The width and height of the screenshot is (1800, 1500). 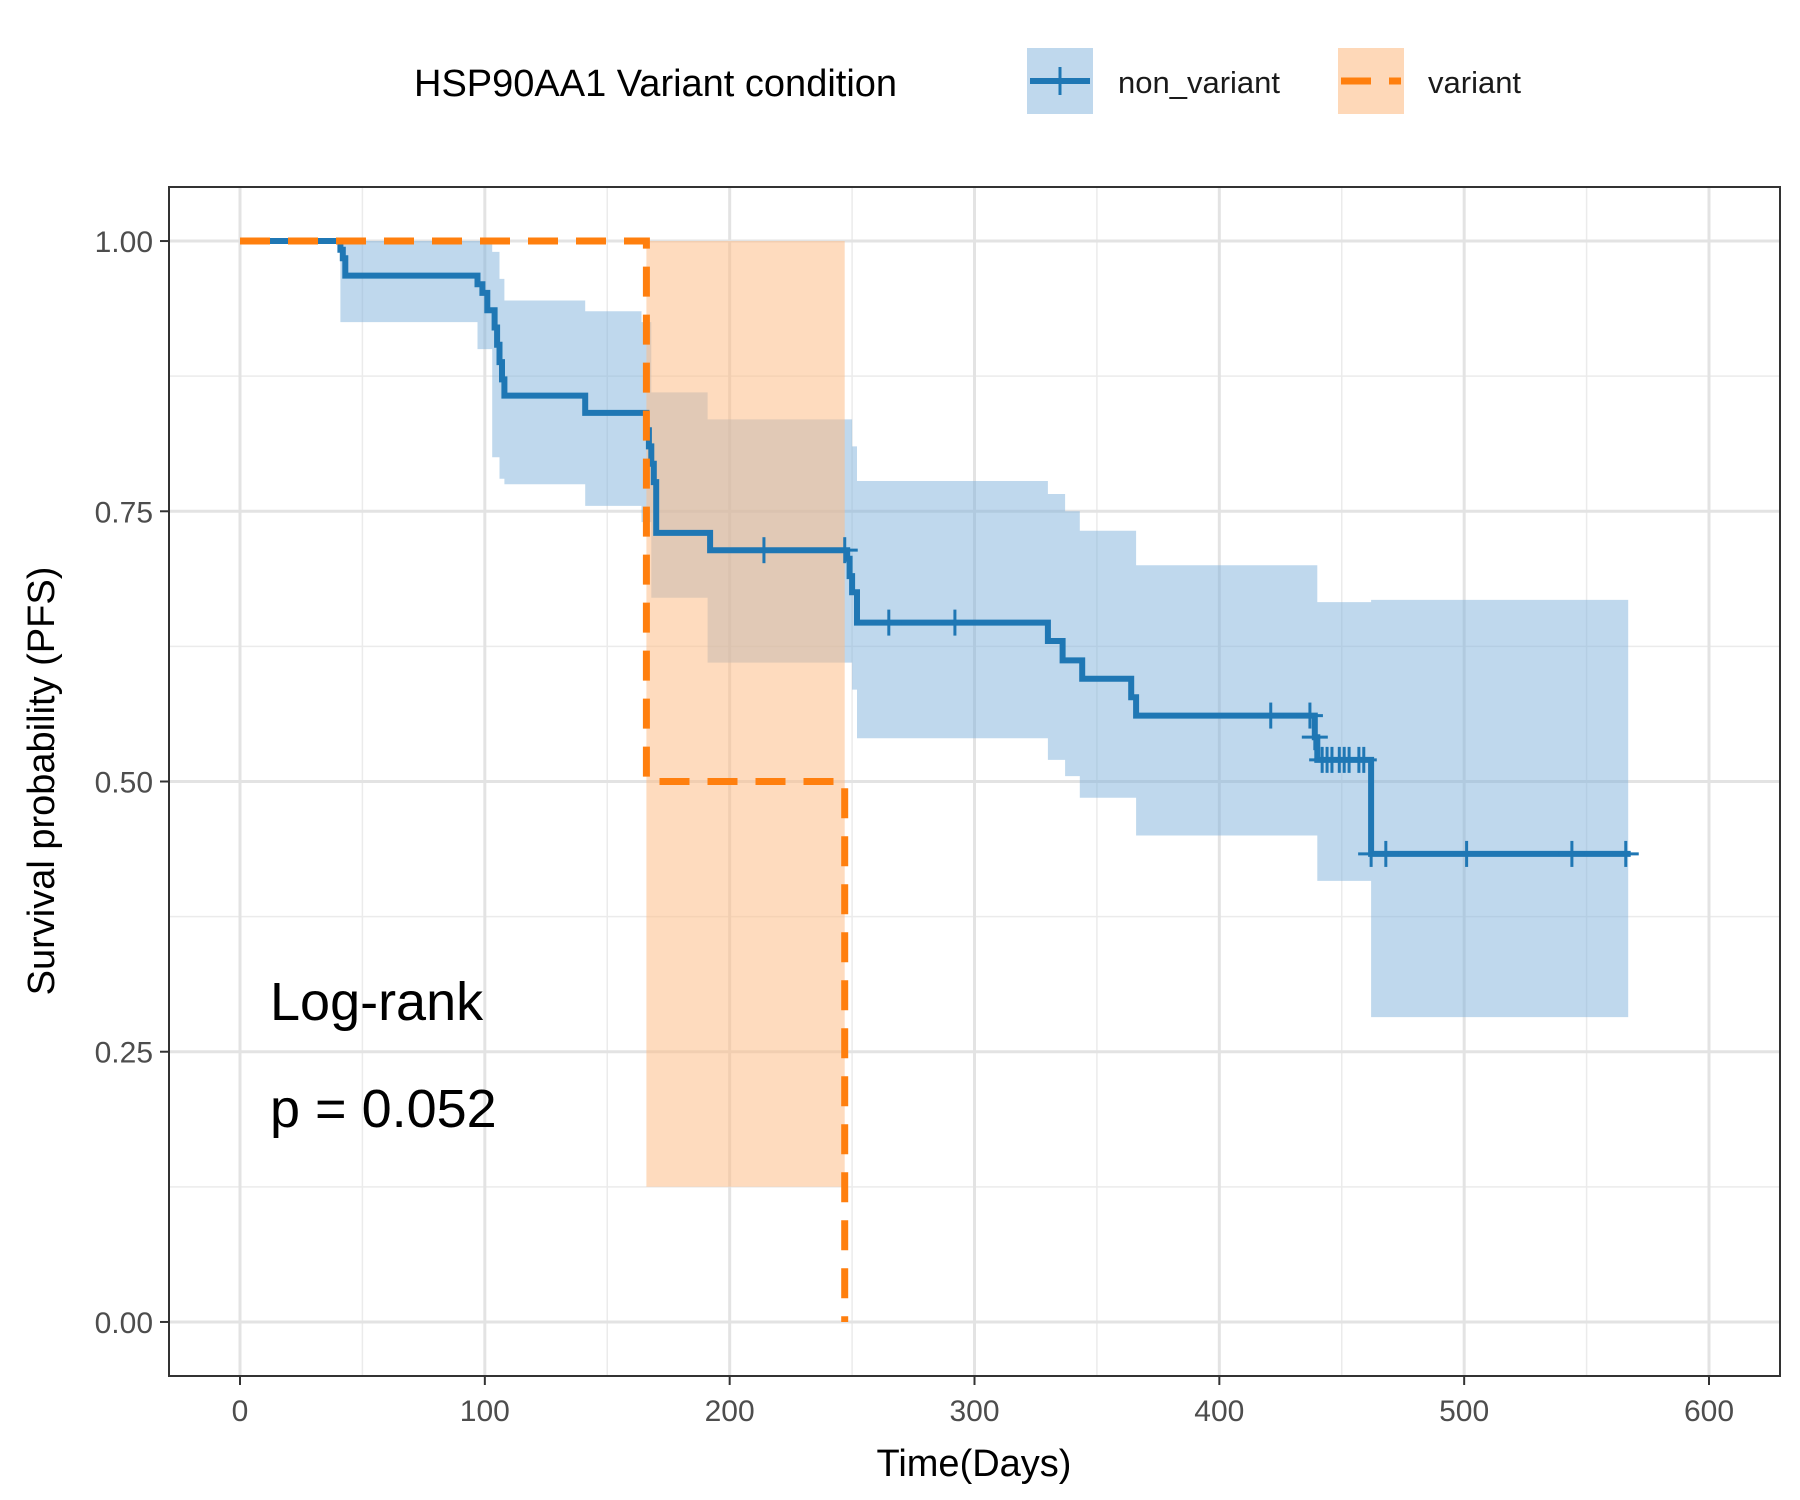 What do you see at coordinates (730, 1411) in the screenshot?
I see `x-tick-label: 200` at bounding box center [730, 1411].